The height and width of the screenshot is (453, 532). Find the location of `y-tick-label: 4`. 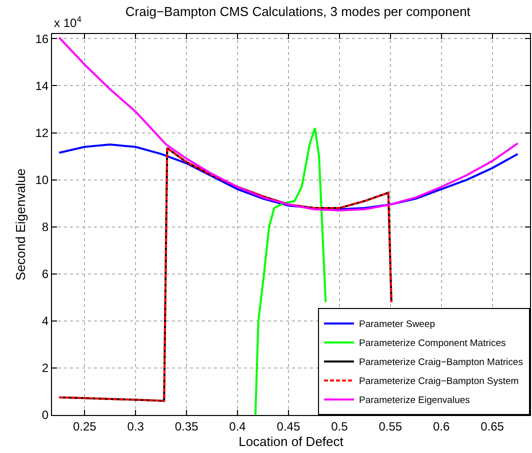

y-tick-label: 4 is located at coordinates (45, 321).